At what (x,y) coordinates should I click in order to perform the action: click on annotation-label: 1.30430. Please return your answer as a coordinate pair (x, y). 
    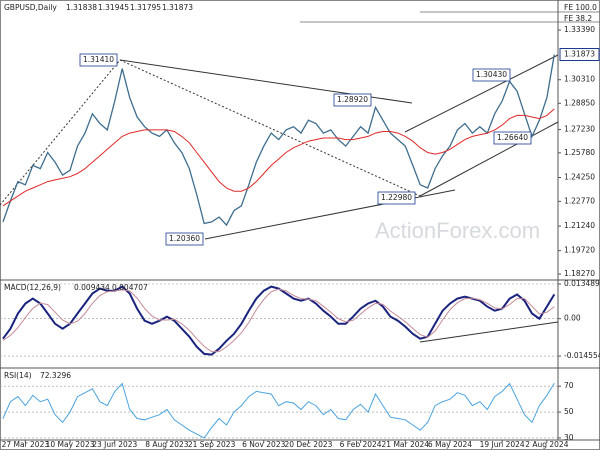
    Looking at the image, I should click on (491, 74).